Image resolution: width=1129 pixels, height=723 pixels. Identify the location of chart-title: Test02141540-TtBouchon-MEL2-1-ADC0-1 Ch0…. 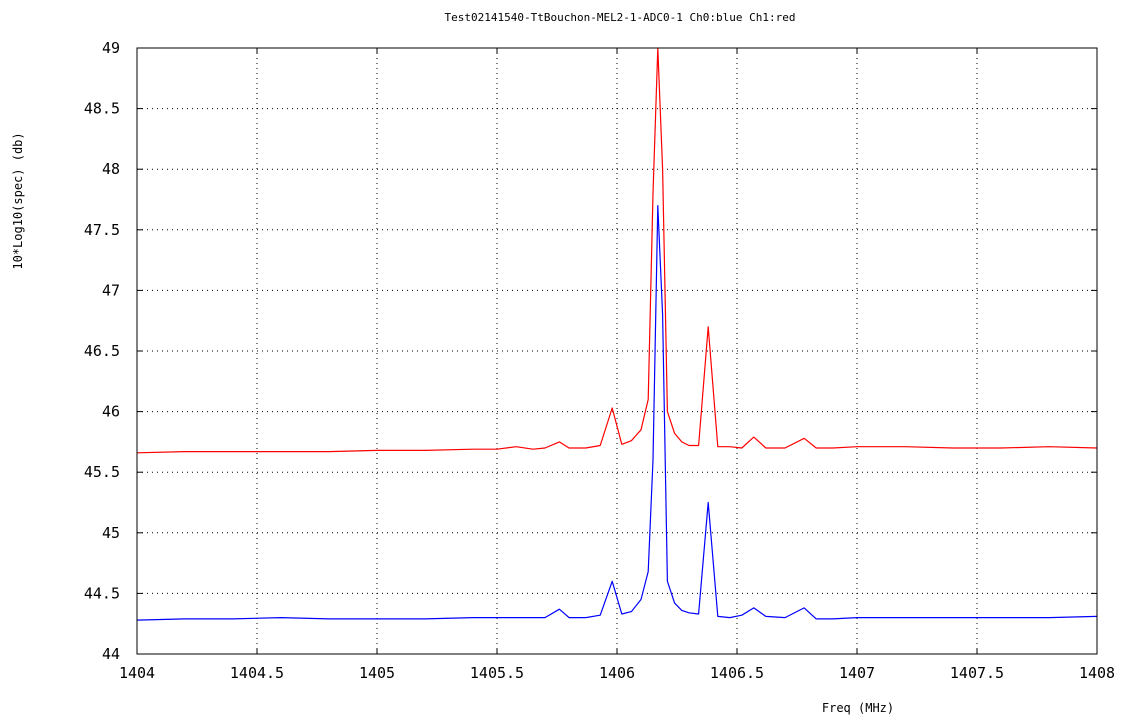
(620, 17).